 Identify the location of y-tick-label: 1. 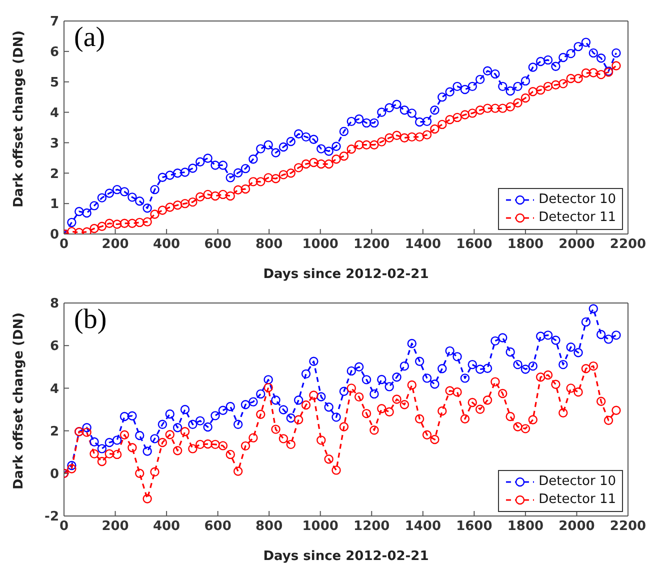
(54, 204).